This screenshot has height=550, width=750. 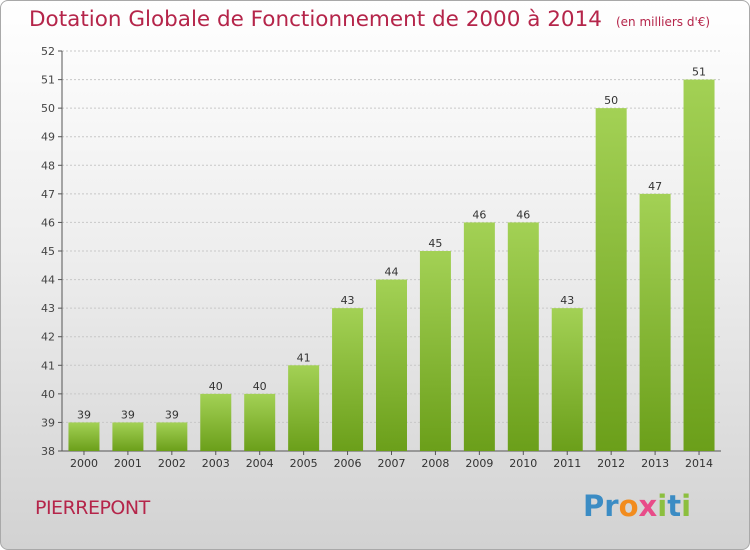 I want to click on logo-letter: P, so click(x=594, y=506).